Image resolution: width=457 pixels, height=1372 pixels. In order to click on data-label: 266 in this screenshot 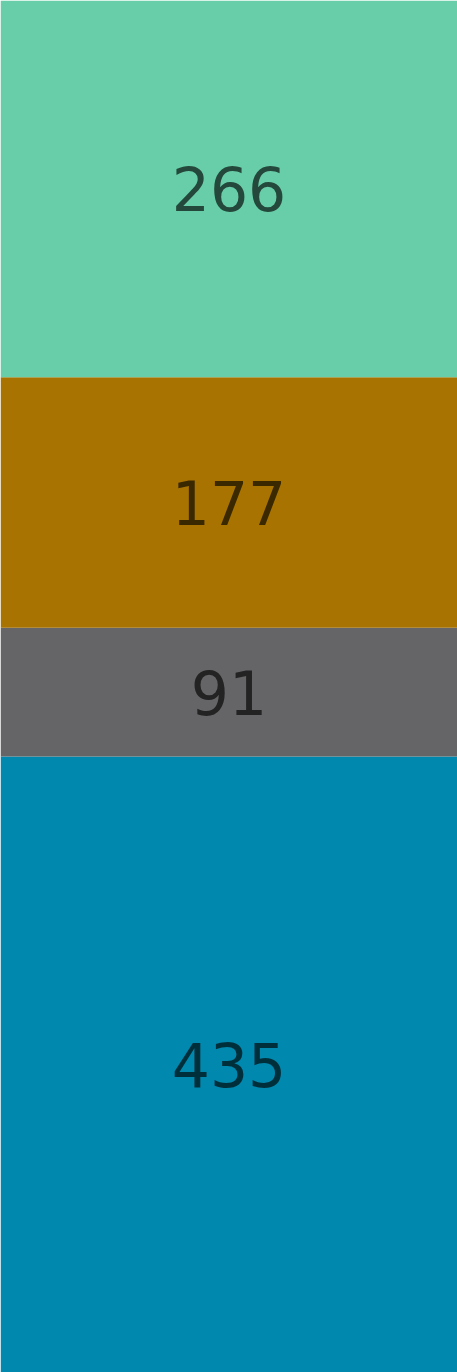, I will do `click(229, 190)`.